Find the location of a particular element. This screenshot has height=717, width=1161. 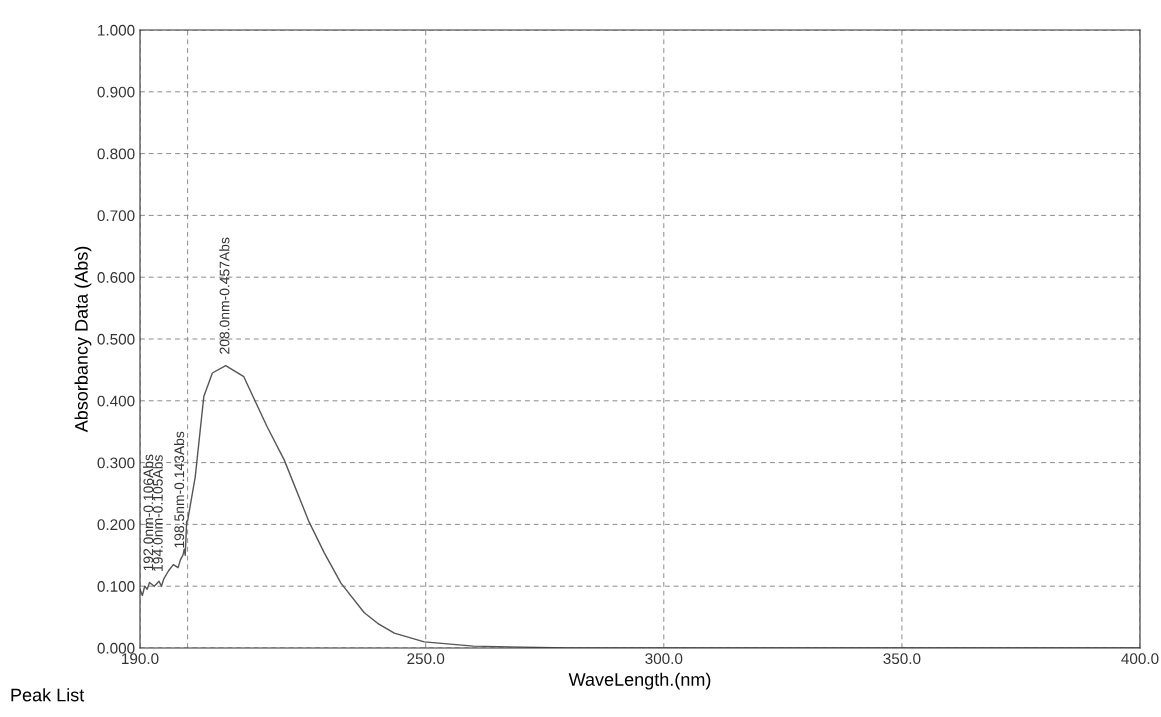

x-tick-label: 400.0 is located at coordinates (1140, 659).